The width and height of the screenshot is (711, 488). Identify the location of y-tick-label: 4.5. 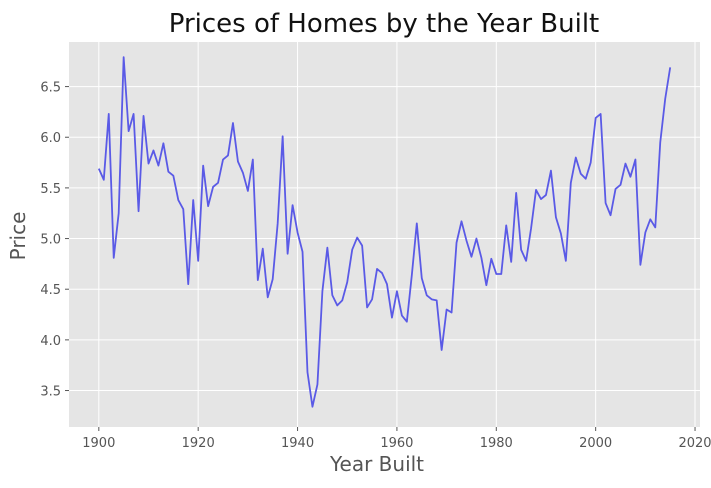
(50, 290).